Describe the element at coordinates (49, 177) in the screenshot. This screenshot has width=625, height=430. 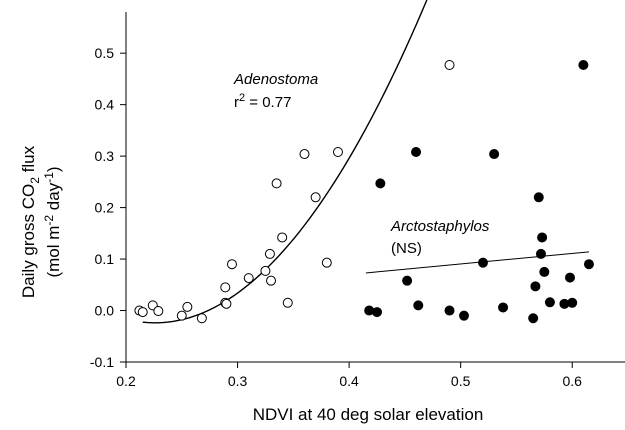
I see `y-axis-title-sup2: -1` at that location.